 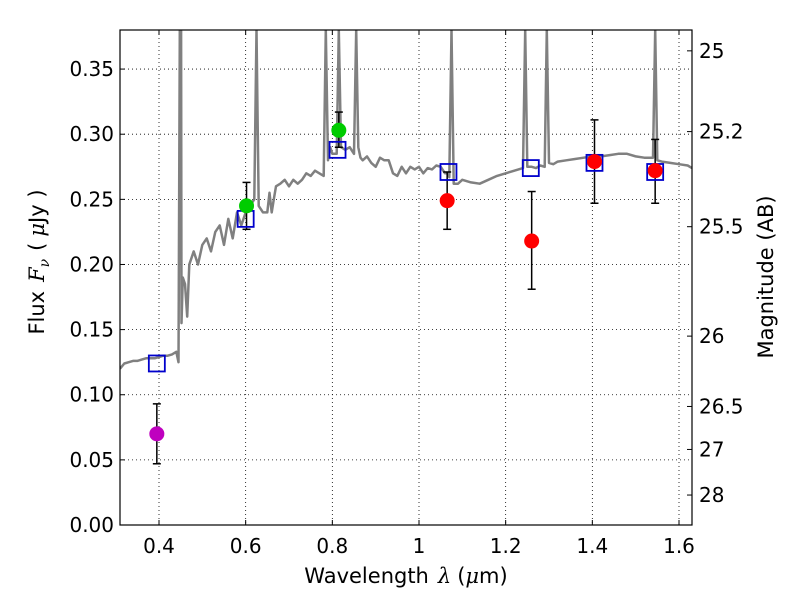 What do you see at coordinates (721, 132) in the screenshot?
I see `y2-tick-label: 25.2` at bounding box center [721, 132].